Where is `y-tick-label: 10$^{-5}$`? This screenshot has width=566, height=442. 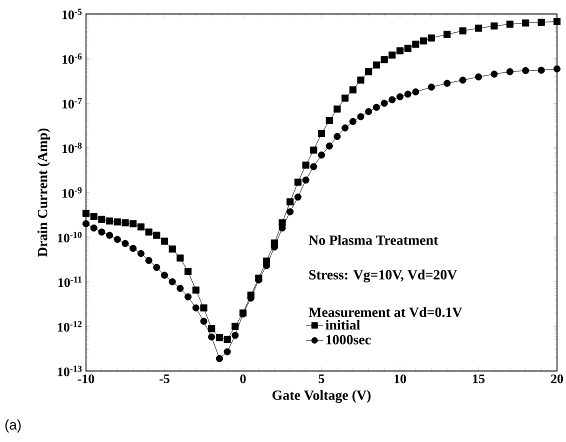 y-tick-label: 10$^{-5}$ is located at coordinates (72, 14).